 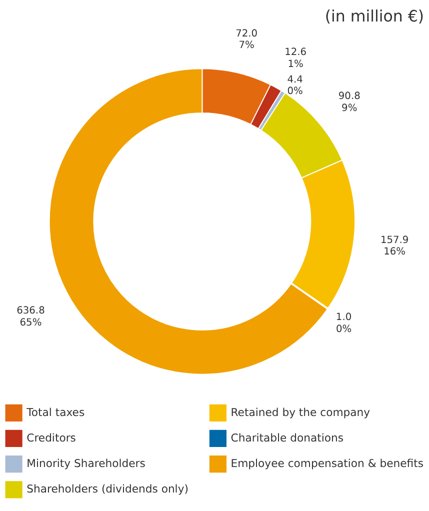 I want to click on legend-label: Charitable donations, so click(x=287, y=437).